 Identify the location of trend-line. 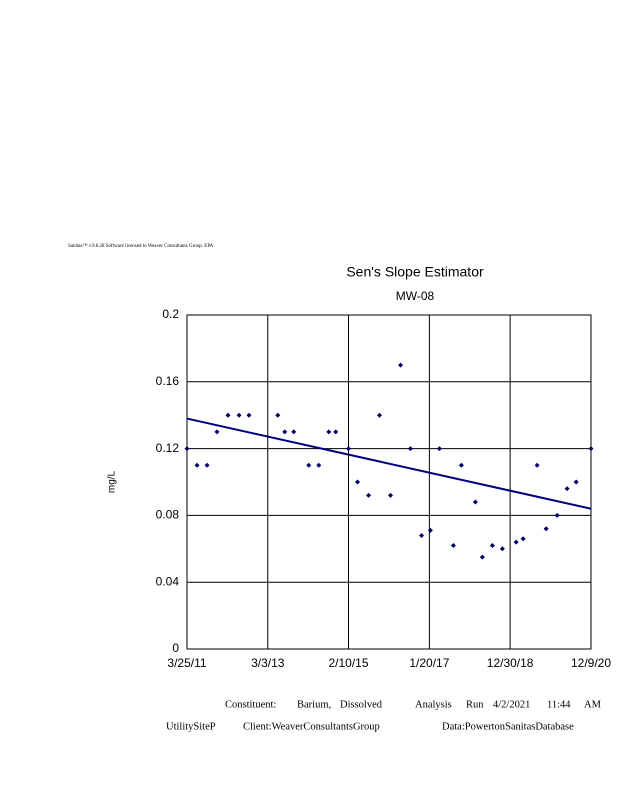
(389, 463).